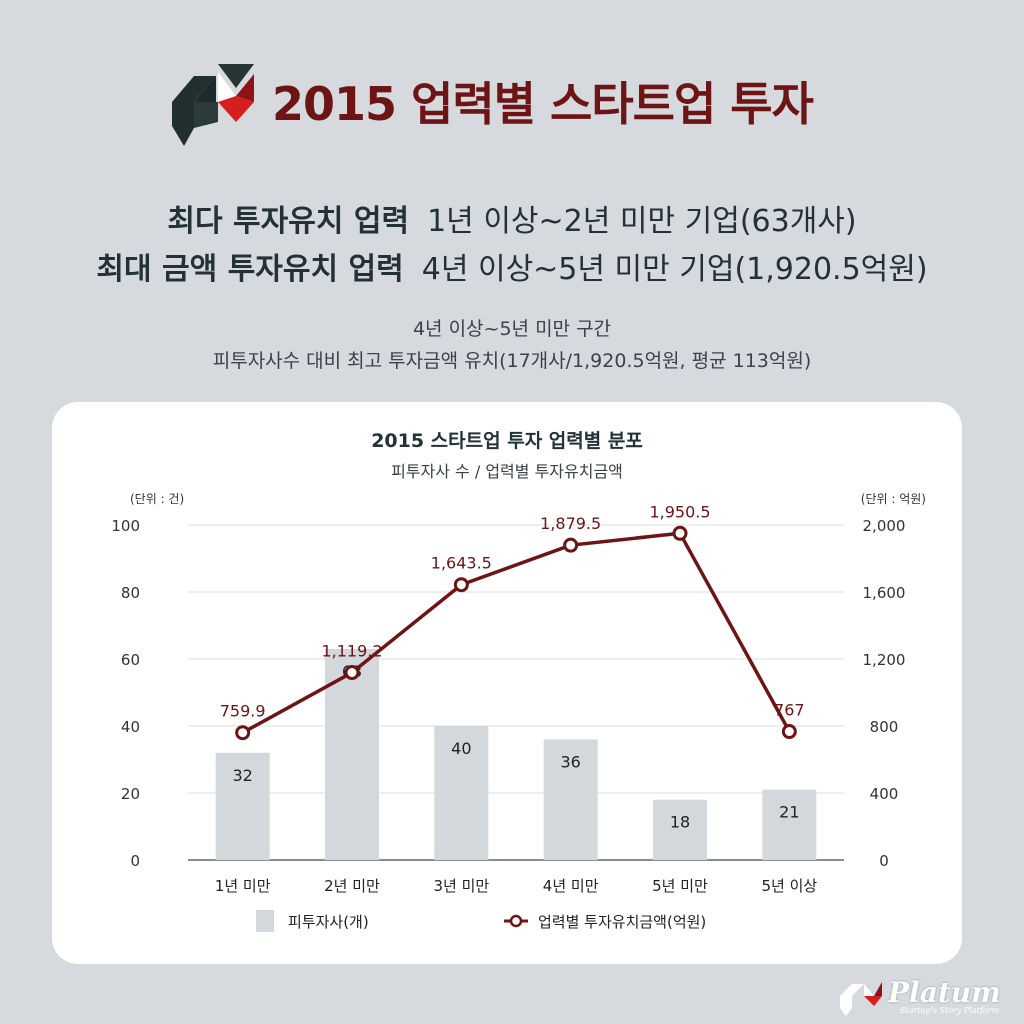 This screenshot has width=1024, height=1024. I want to click on bar-value-label: 21, so click(789, 812).